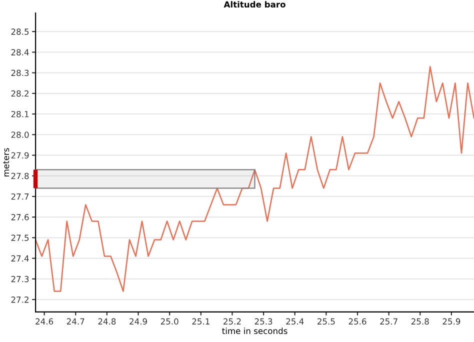  What do you see at coordinates (20, 31) in the screenshot?
I see `y-tick-label: 28.5` at bounding box center [20, 31].